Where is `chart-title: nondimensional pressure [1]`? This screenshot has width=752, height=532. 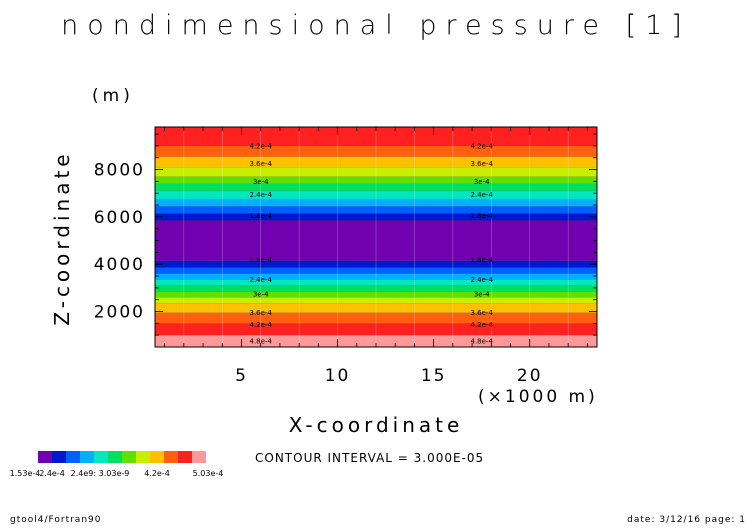 chart-title: nondimensional pressure [1] is located at coordinates (376, 25).